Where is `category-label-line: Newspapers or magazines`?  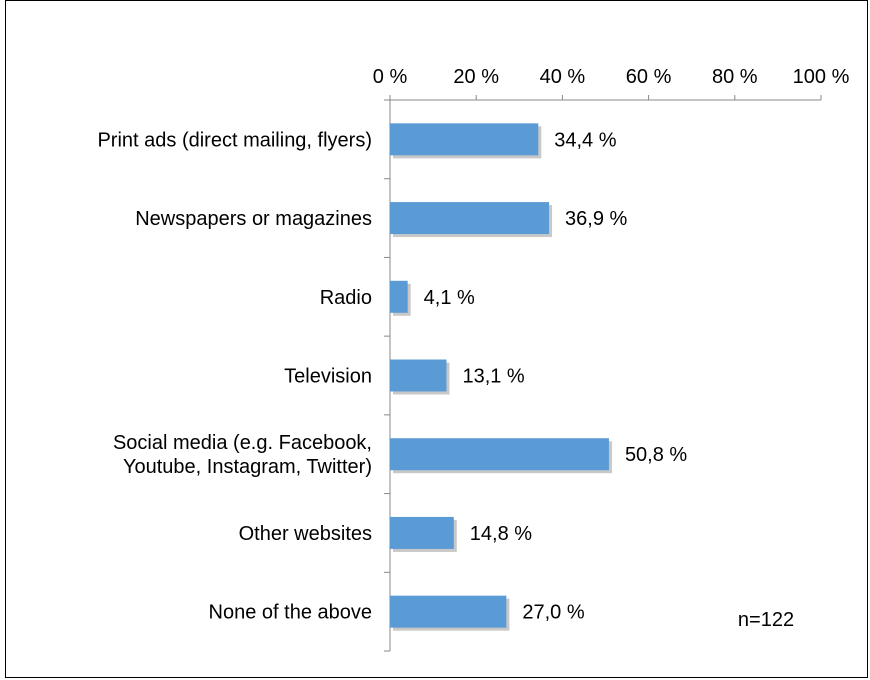
category-label-line: Newspapers or magazines is located at coordinates (253, 219).